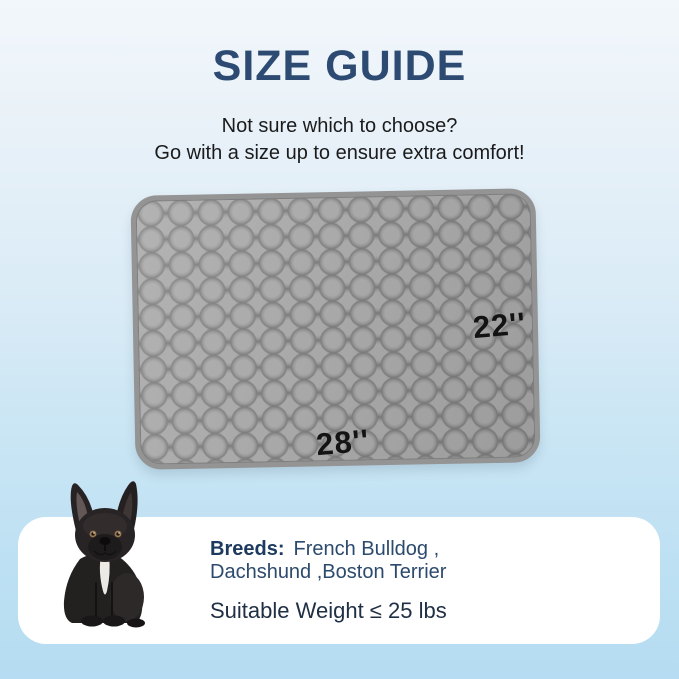 Image resolution: width=679 pixels, height=679 pixels. I want to click on breeds-line-1: Breeds: French Bulldog ,, so click(328, 549).